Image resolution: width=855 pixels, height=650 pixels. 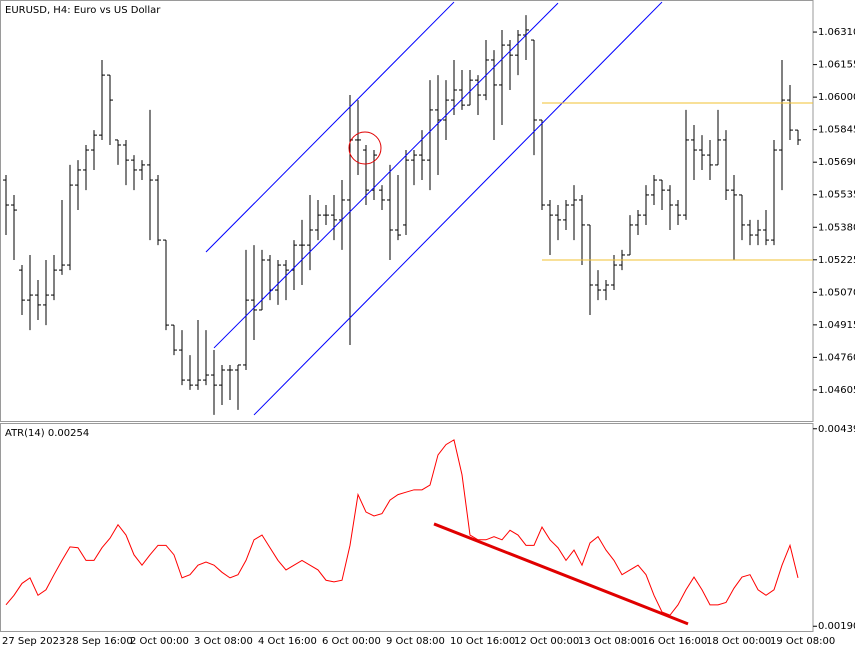 I want to click on x-tick-label: 2 Oct 00:00, so click(x=159, y=641).